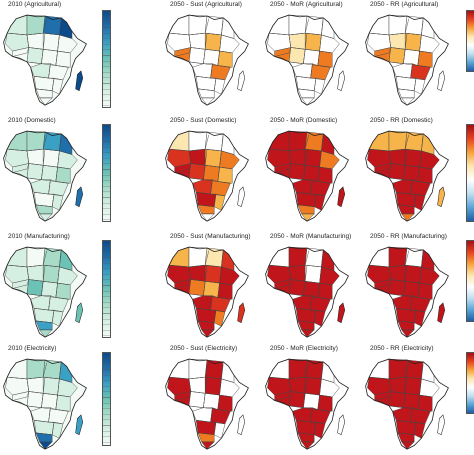 The height and width of the screenshot is (455, 474). What do you see at coordinates (402, 348) in the screenshot?
I see `panel-title: 2050 - RR (Electricity)` at bounding box center [402, 348].